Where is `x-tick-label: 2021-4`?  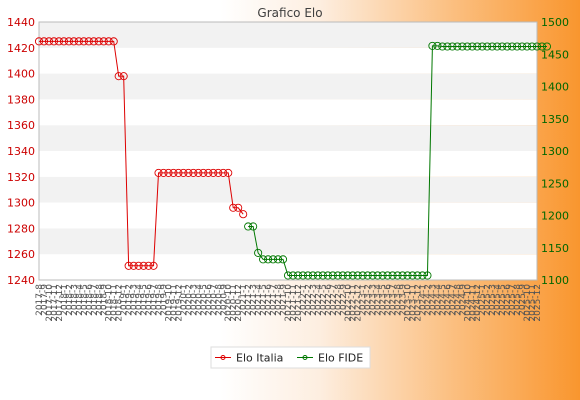
x-tick-label: 2021-4 is located at coordinates (259, 300).